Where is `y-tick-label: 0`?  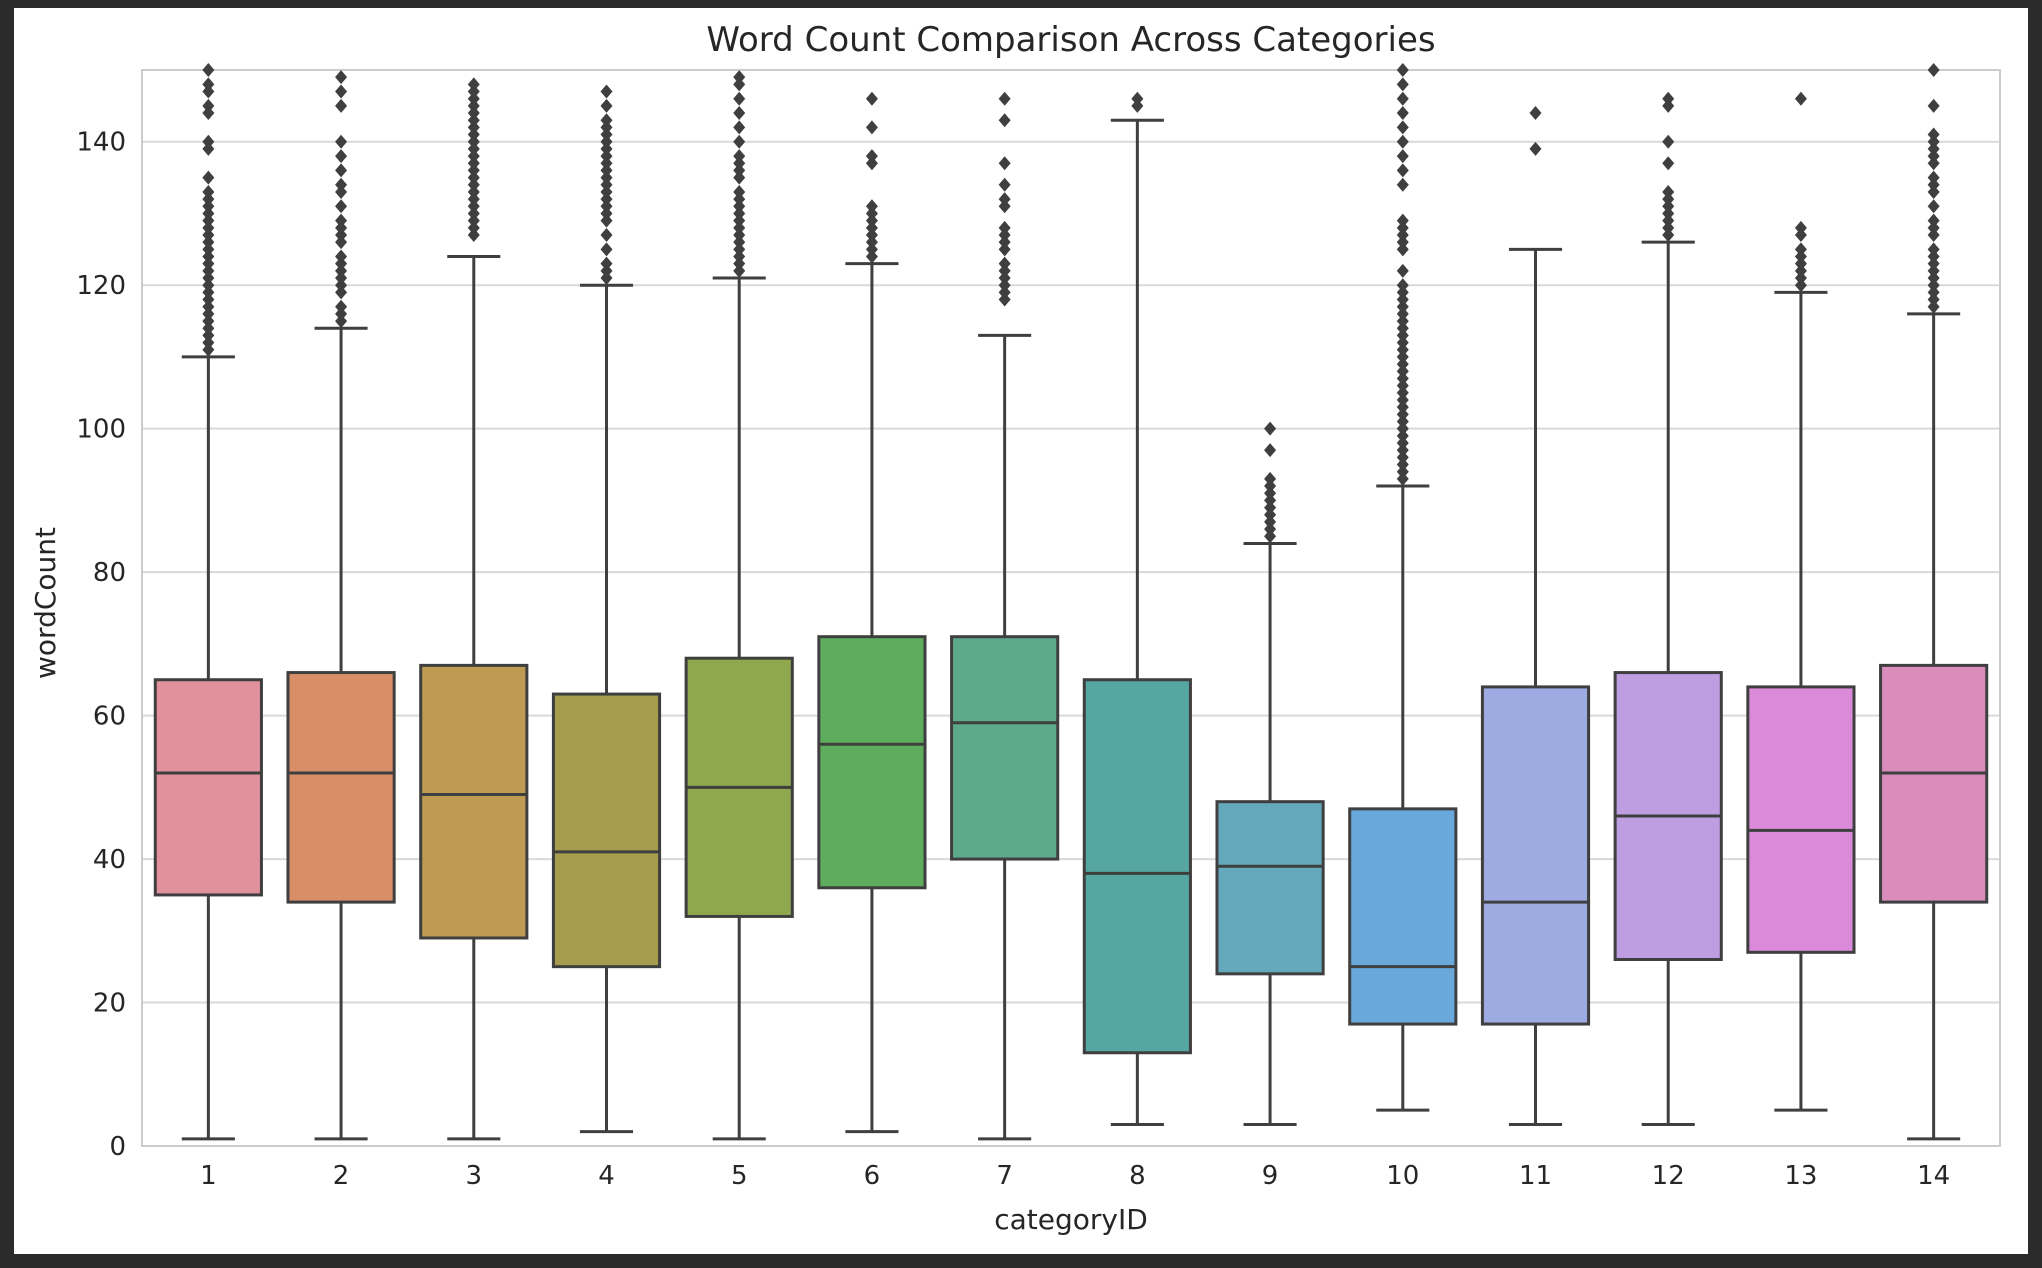 y-tick-label: 0 is located at coordinates (117, 1147).